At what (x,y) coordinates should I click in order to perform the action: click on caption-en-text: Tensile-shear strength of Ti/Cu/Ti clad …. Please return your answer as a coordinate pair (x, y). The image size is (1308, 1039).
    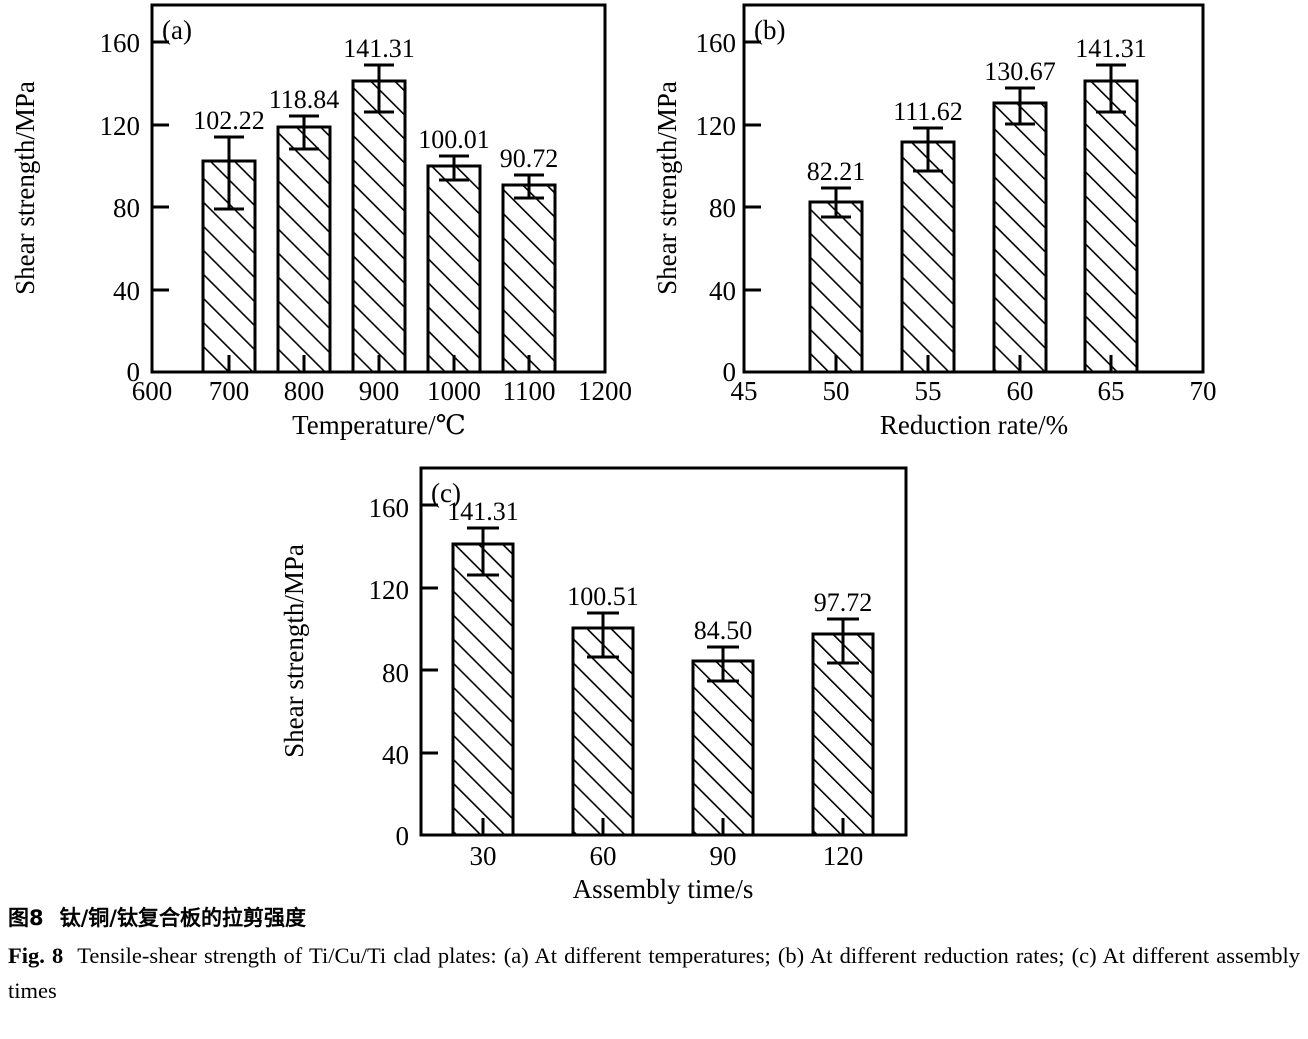
    Looking at the image, I should click on (654, 973).